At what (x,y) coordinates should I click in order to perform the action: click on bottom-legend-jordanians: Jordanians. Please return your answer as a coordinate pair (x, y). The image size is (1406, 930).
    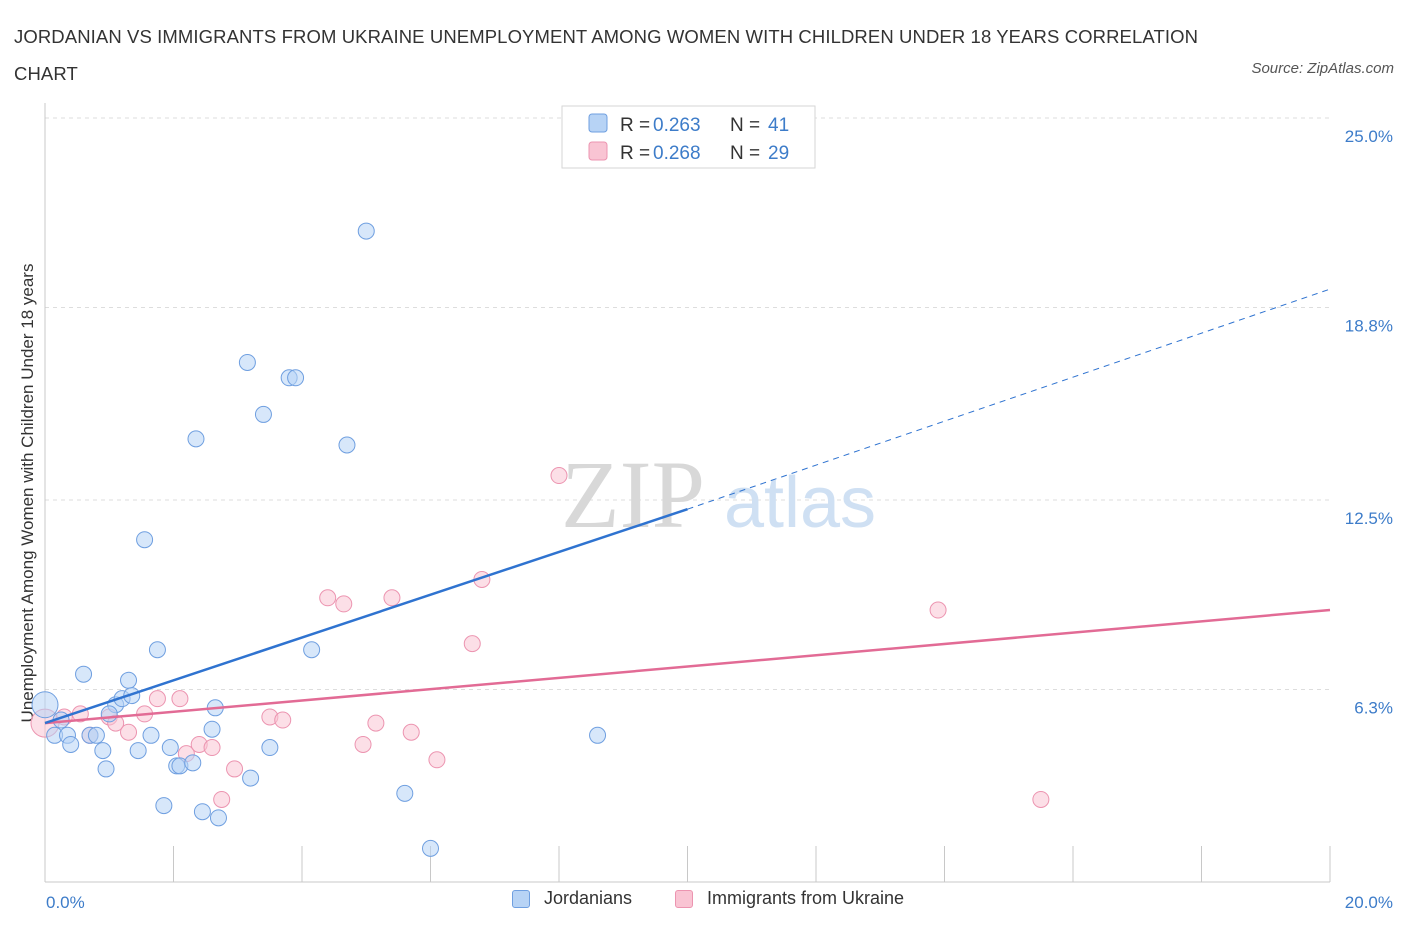
    Looking at the image, I should click on (572, 898).